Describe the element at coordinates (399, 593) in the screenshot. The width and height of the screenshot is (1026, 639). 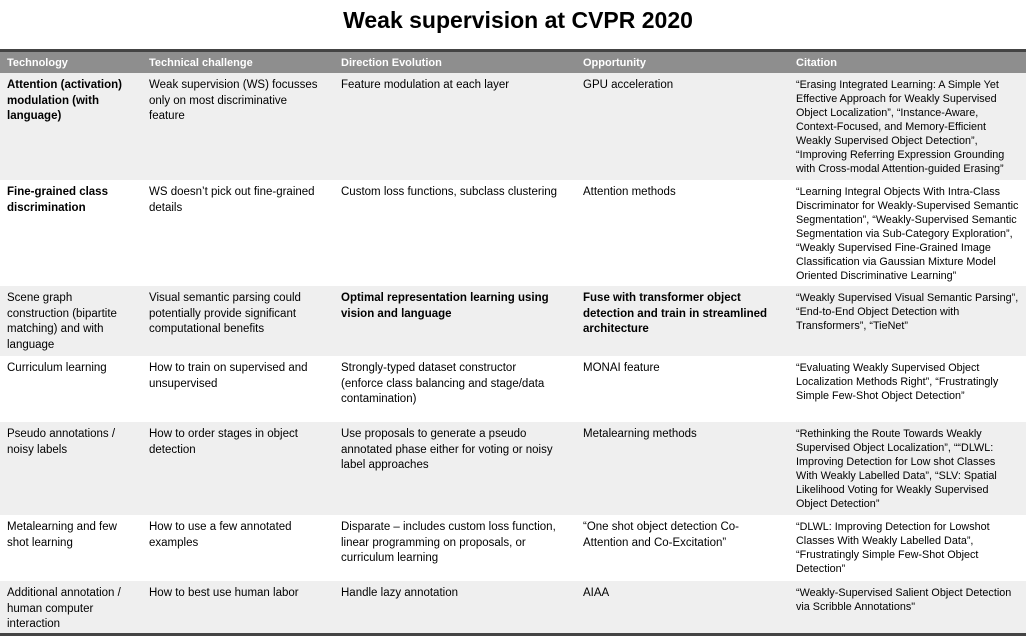
I see `direction-cell: Handle lazy annotation` at that location.